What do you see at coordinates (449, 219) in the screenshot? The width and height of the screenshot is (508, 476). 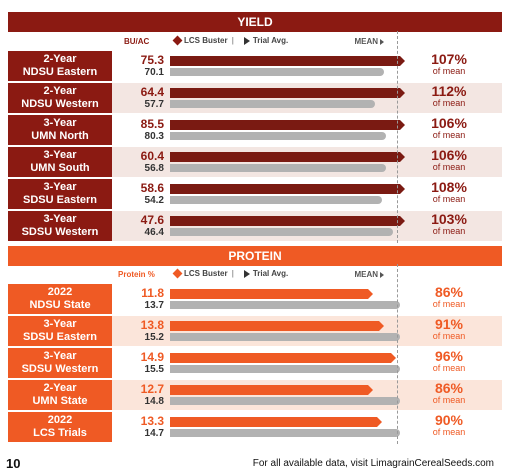 I see `percent-of-mean: 103%` at bounding box center [449, 219].